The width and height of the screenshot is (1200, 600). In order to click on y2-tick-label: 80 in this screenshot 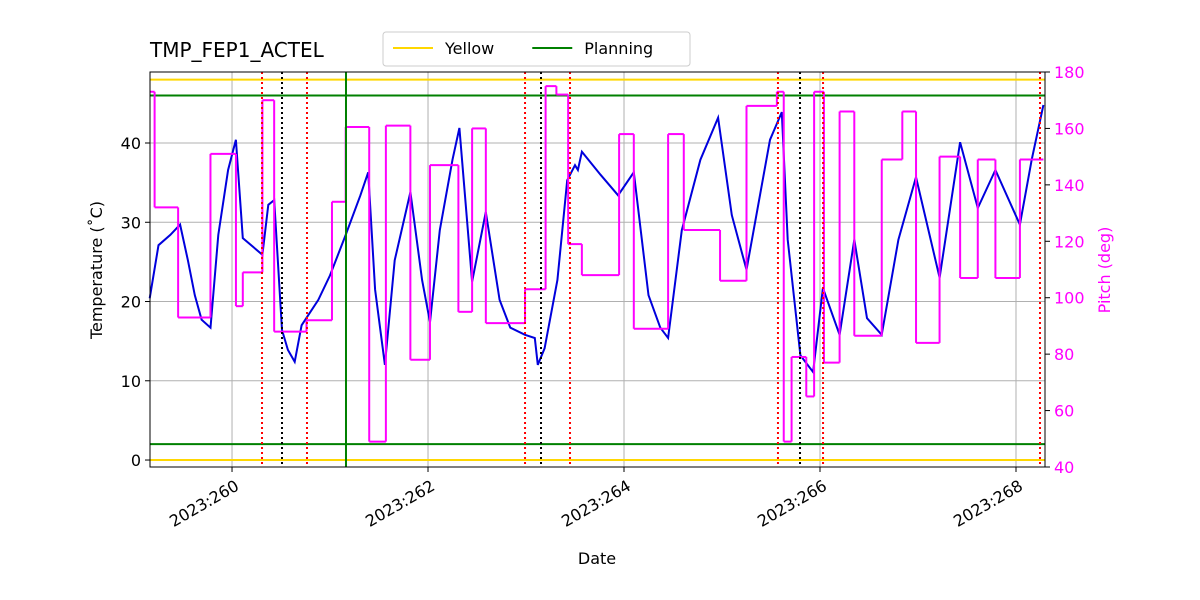, I will do `click(1064, 354)`.